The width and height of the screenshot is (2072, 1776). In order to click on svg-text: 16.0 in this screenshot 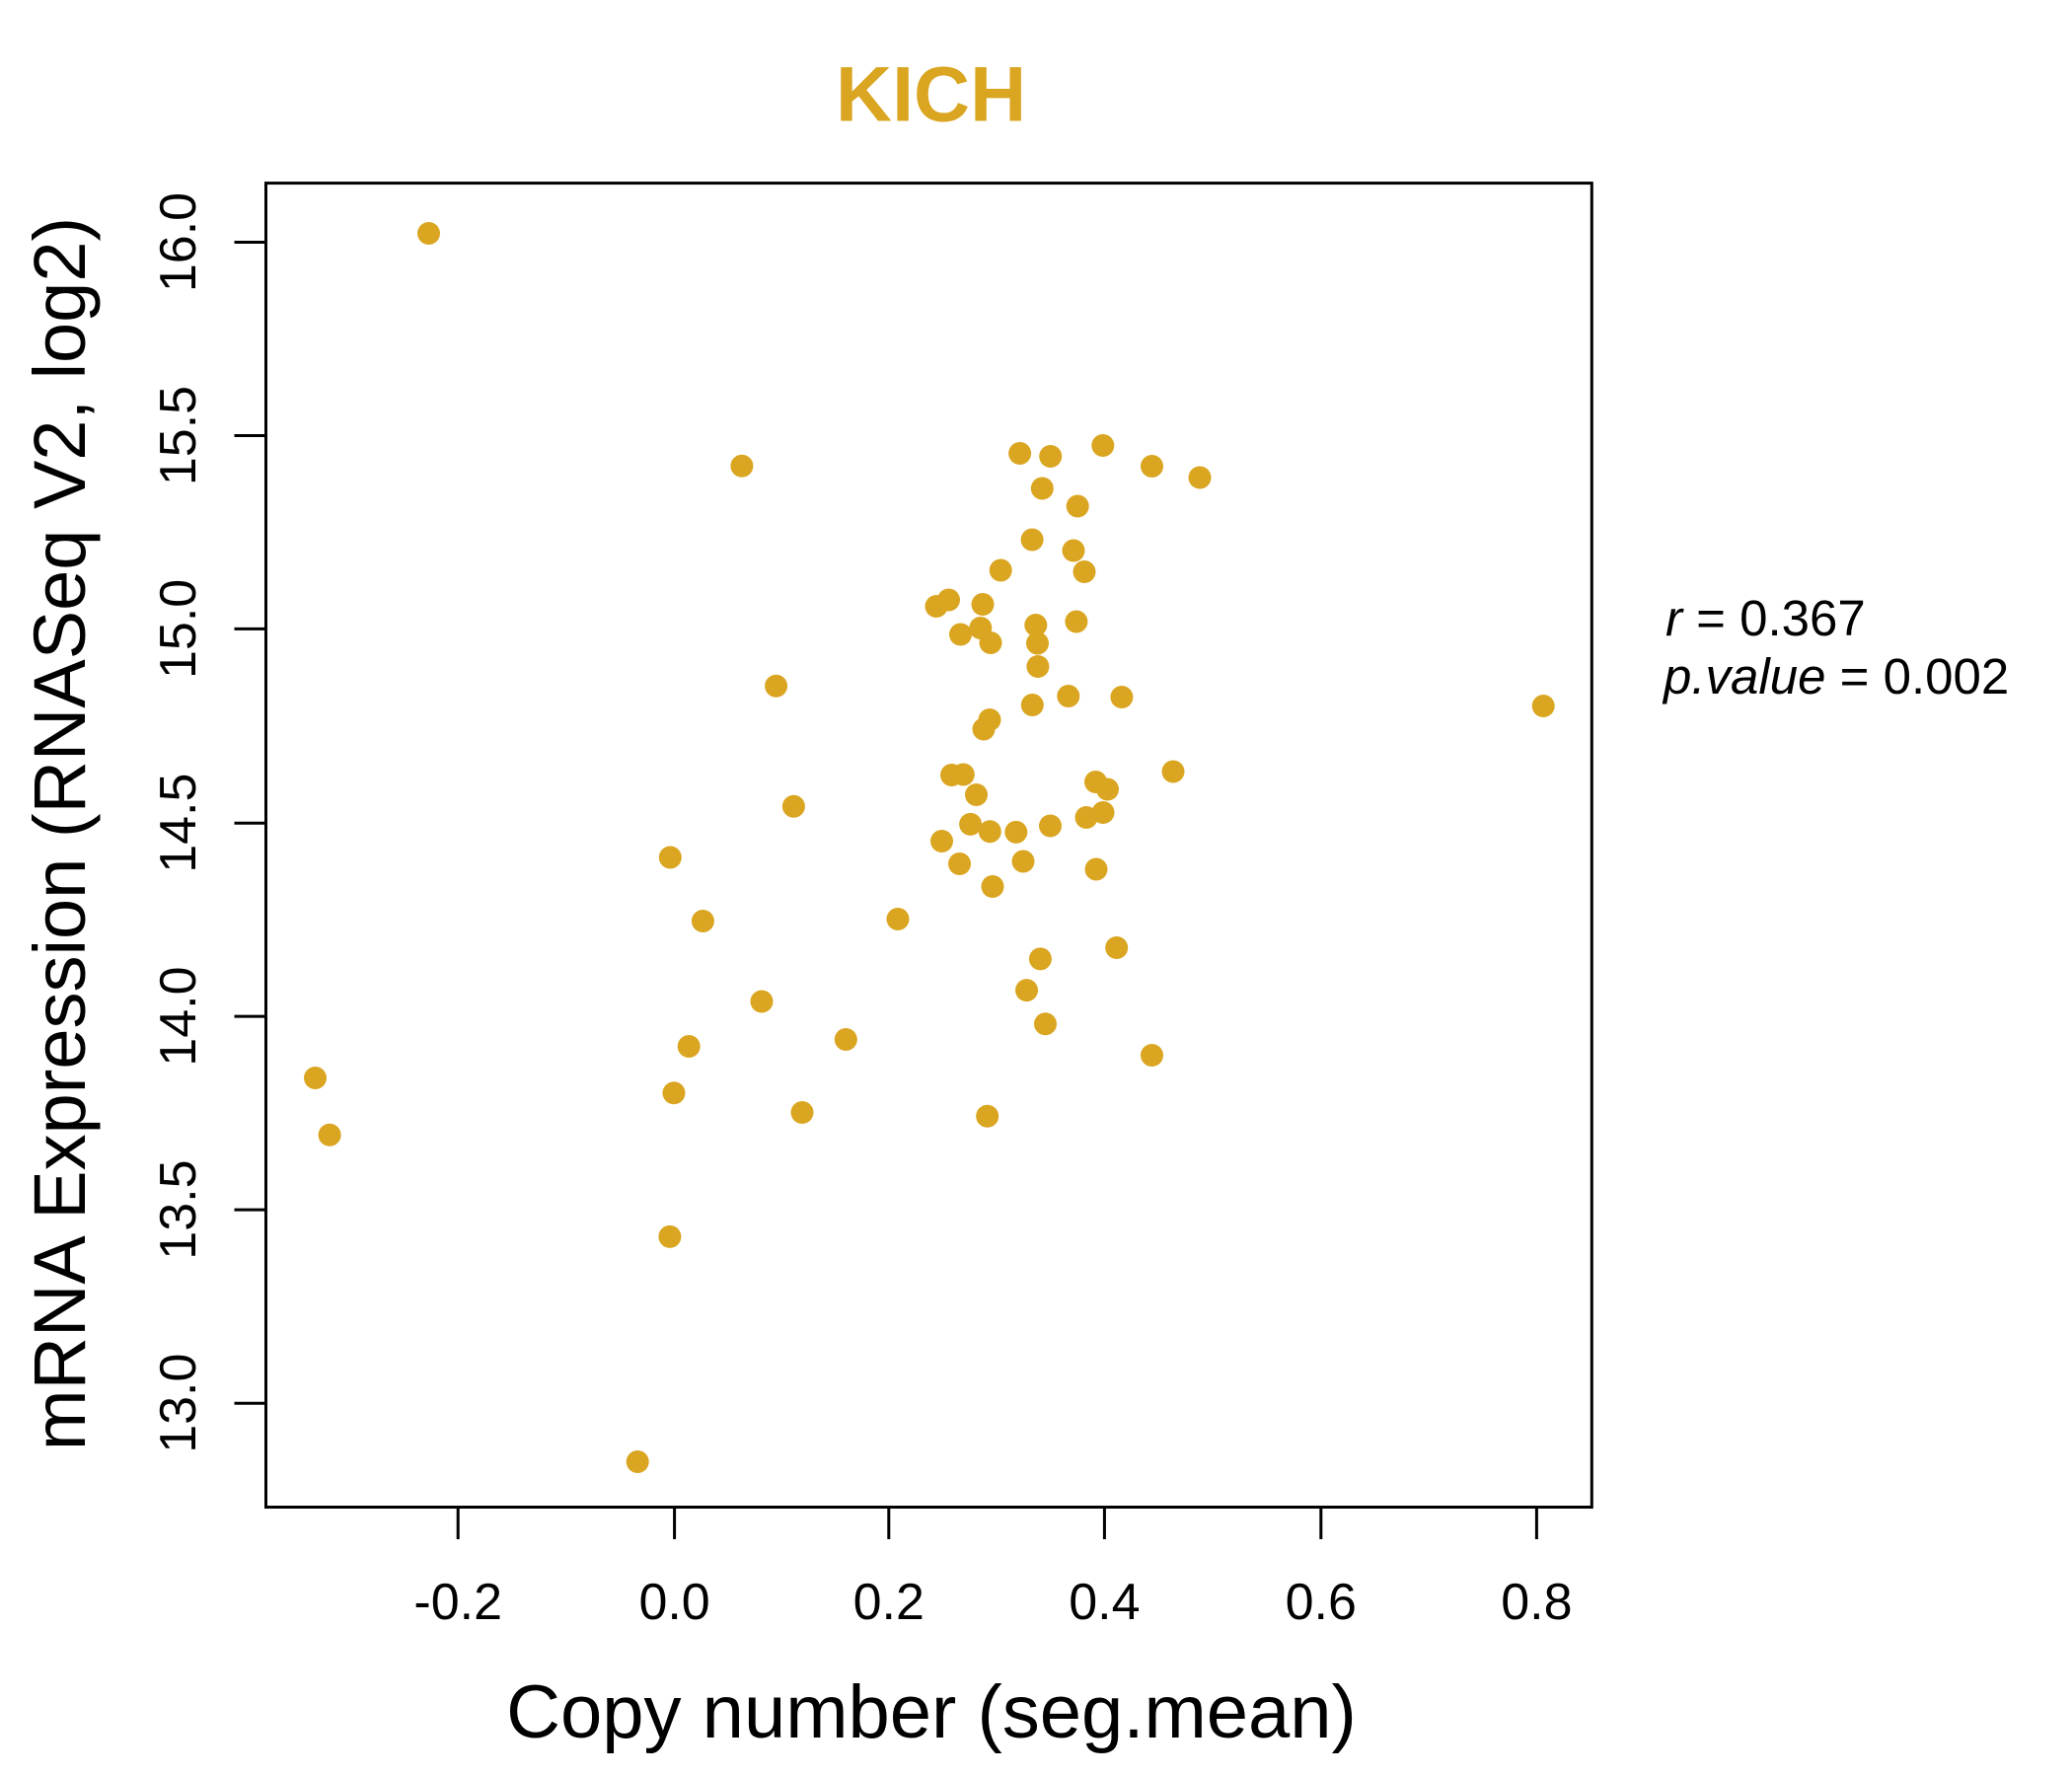, I will do `click(179, 242)`.